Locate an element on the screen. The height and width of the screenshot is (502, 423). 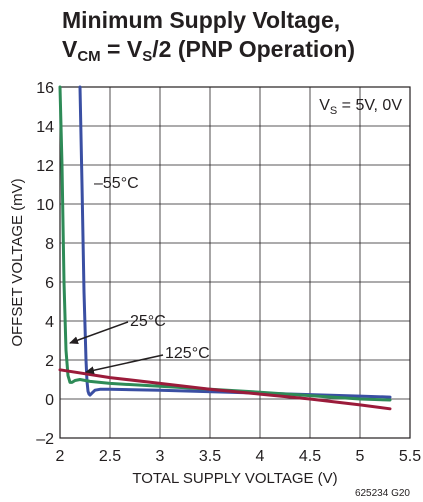
x-tick-label: 2 is located at coordinates (60, 456).